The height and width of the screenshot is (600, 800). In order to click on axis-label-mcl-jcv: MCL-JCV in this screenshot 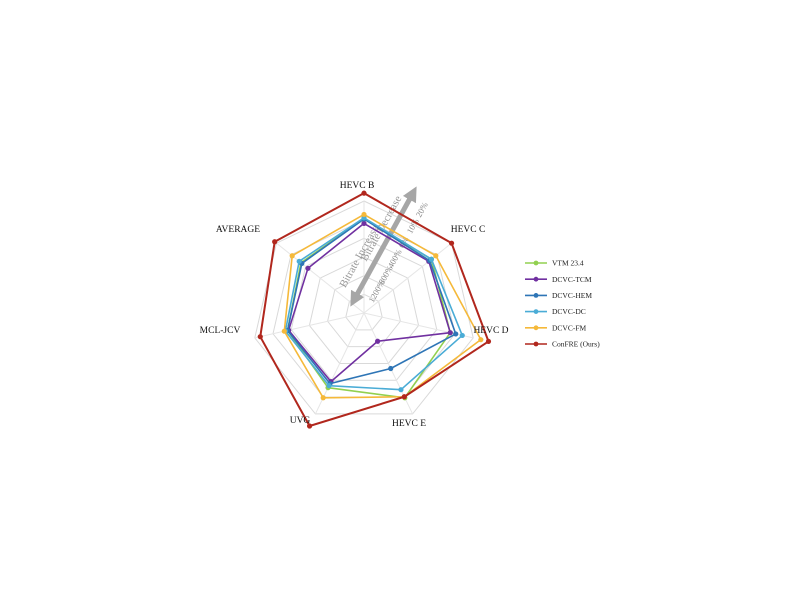, I will do `click(220, 331)`.